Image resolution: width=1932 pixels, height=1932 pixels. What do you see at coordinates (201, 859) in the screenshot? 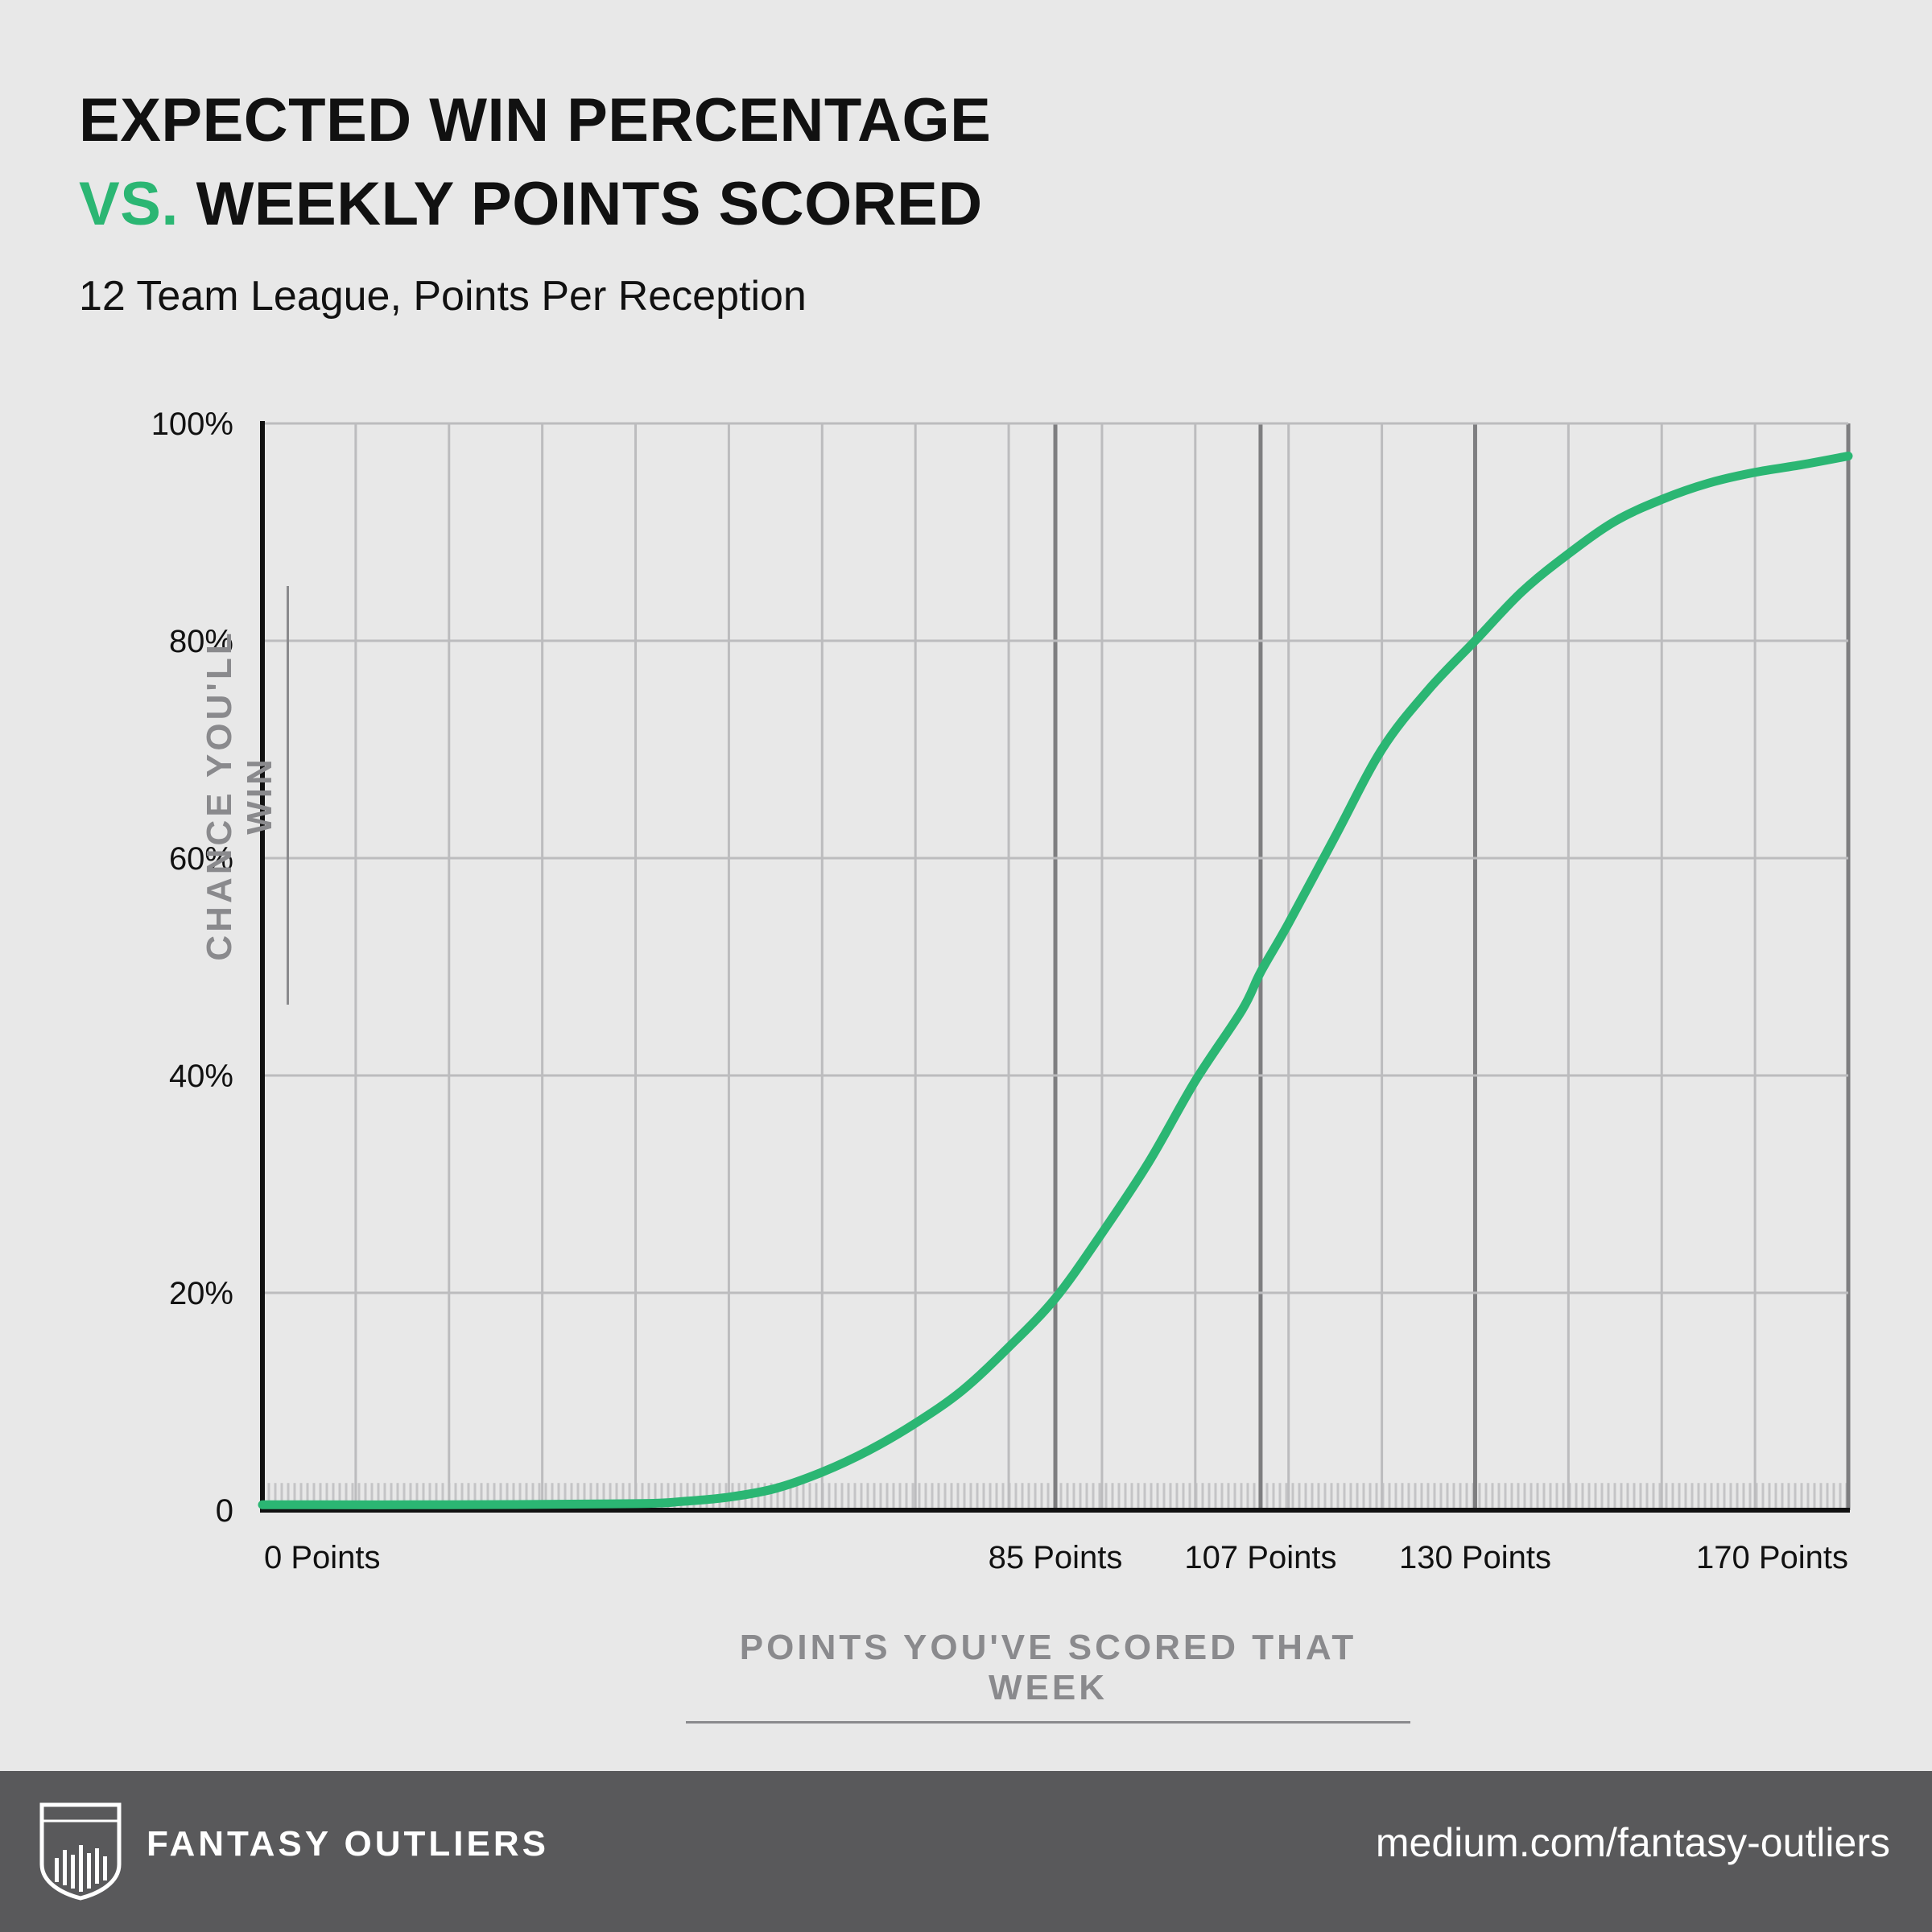
I see `y-tick-label: 60%` at bounding box center [201, 859].